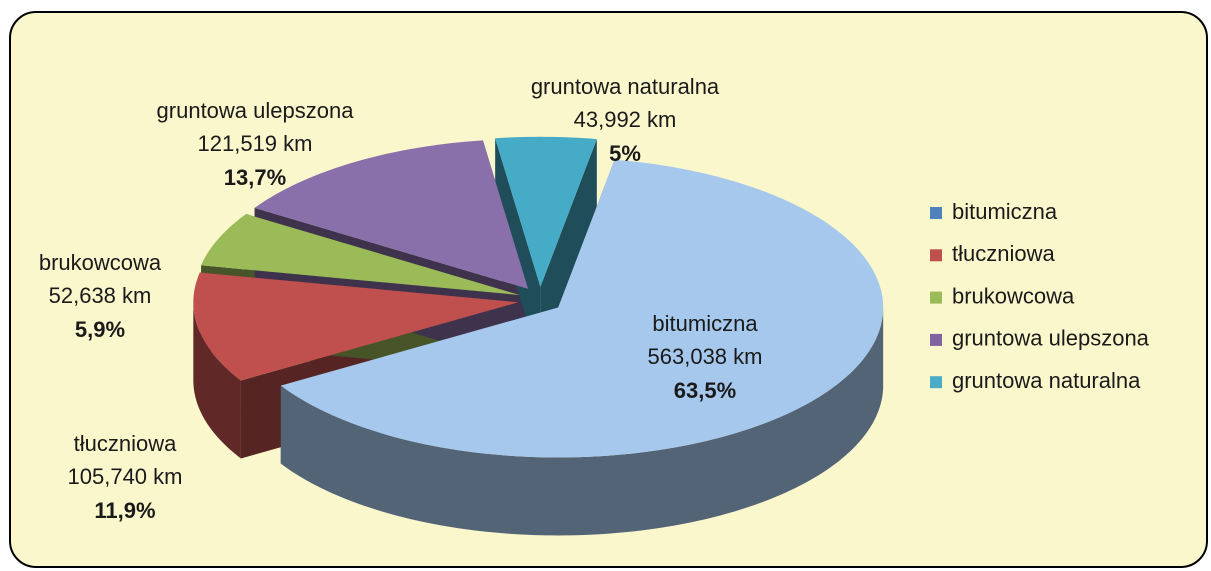  Describe the element at coordinates (256, 110) in the screenshot. I see `data-label-name: gruntowa ulepszona` at that location.